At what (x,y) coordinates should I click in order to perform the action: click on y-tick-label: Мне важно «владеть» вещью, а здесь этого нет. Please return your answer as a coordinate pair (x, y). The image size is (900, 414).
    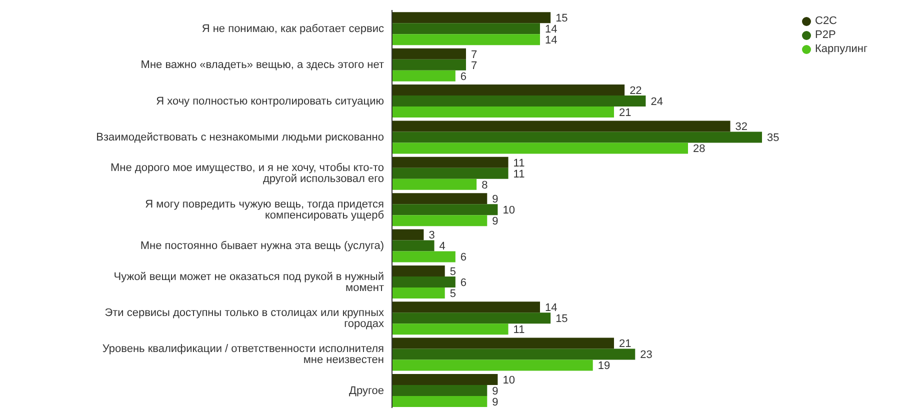
    Looking at the image, I should click on (262, 65).